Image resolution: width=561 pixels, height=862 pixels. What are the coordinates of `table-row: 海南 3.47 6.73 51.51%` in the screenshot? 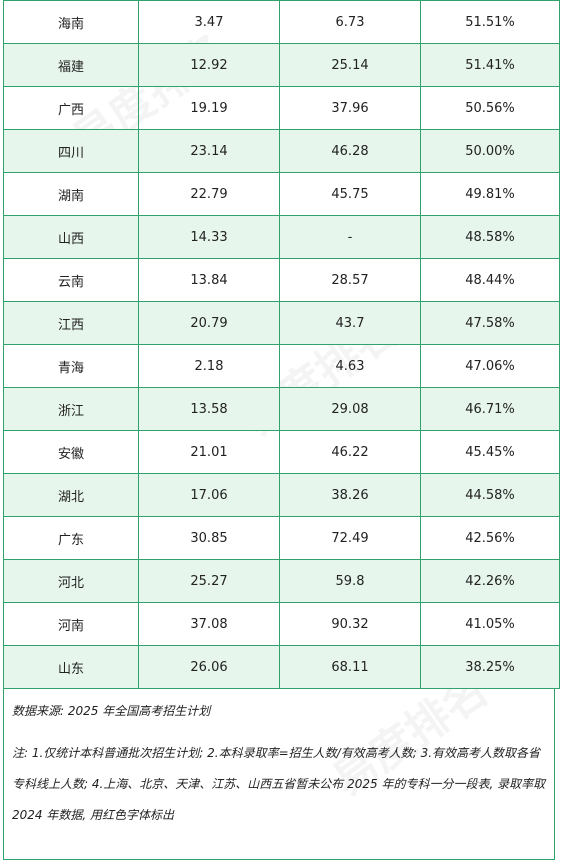 It's located at (281, 22).